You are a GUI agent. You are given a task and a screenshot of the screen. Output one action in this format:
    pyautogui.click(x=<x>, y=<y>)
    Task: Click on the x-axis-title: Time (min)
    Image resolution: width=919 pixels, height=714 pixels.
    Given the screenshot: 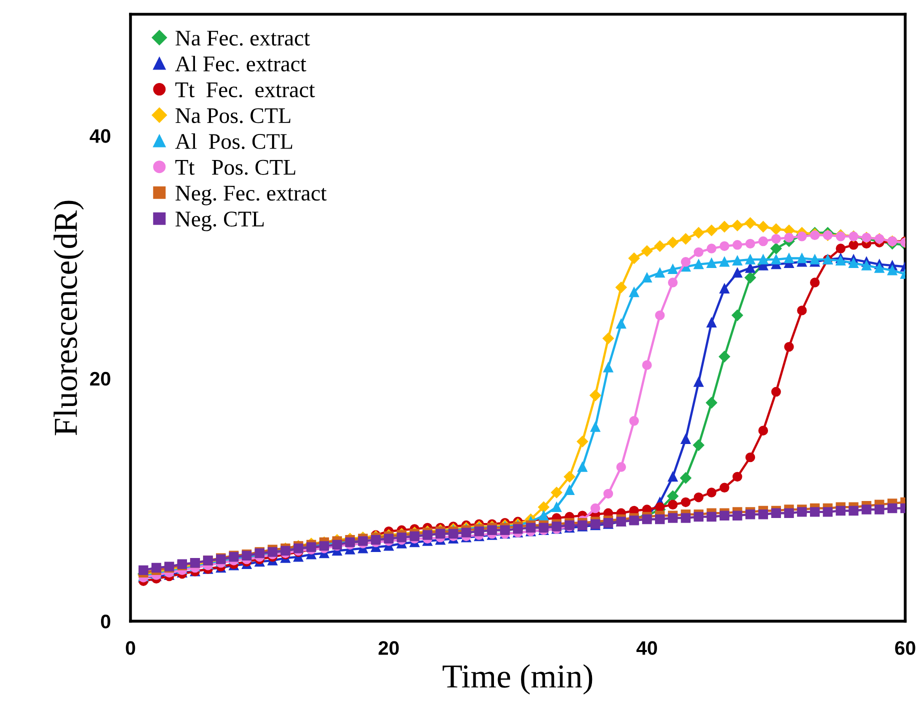 What is the action you would take?
    pyautogui.click(x=517, y=679)
    